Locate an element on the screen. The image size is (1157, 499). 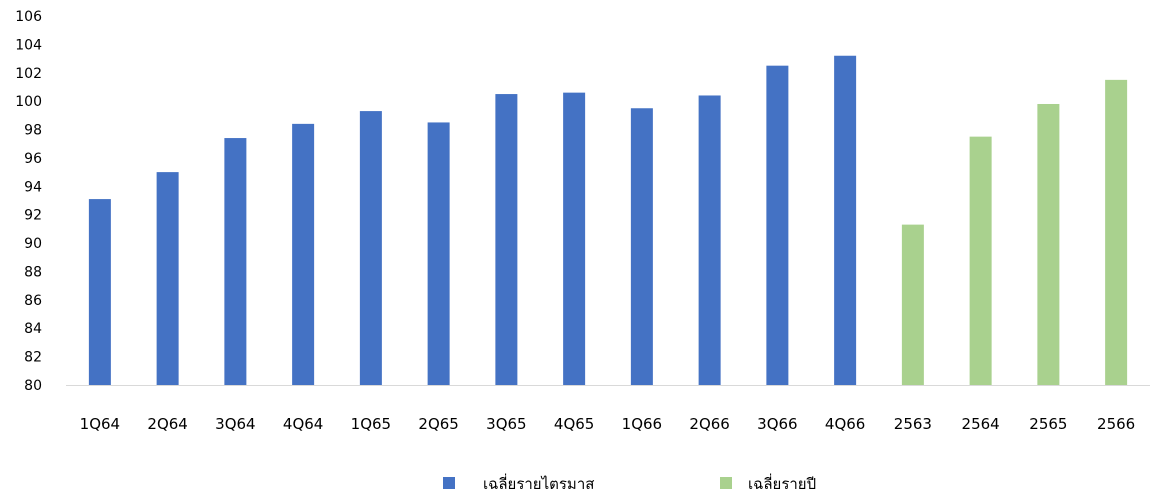
bar-2Q65 is located at coordinates (438, 253).